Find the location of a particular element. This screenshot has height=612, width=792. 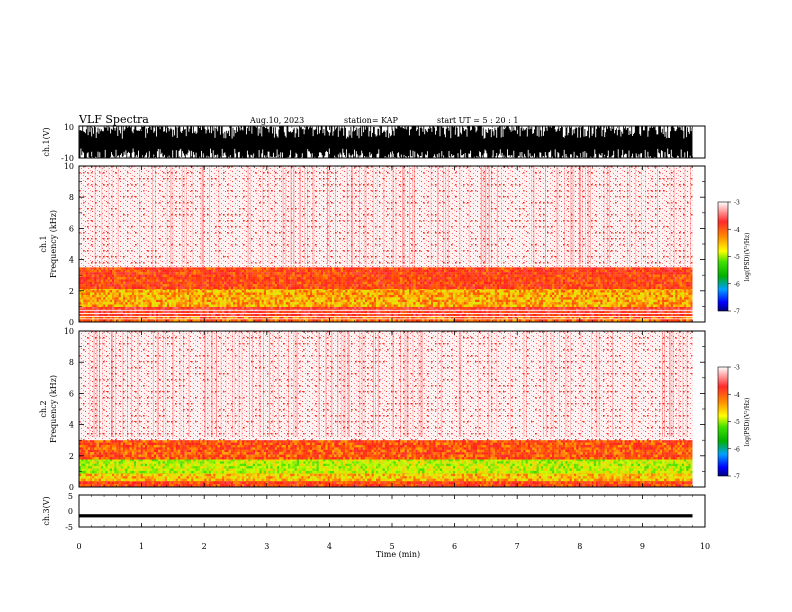

ch3-waveform-trace is located at coordinates (386, 516).